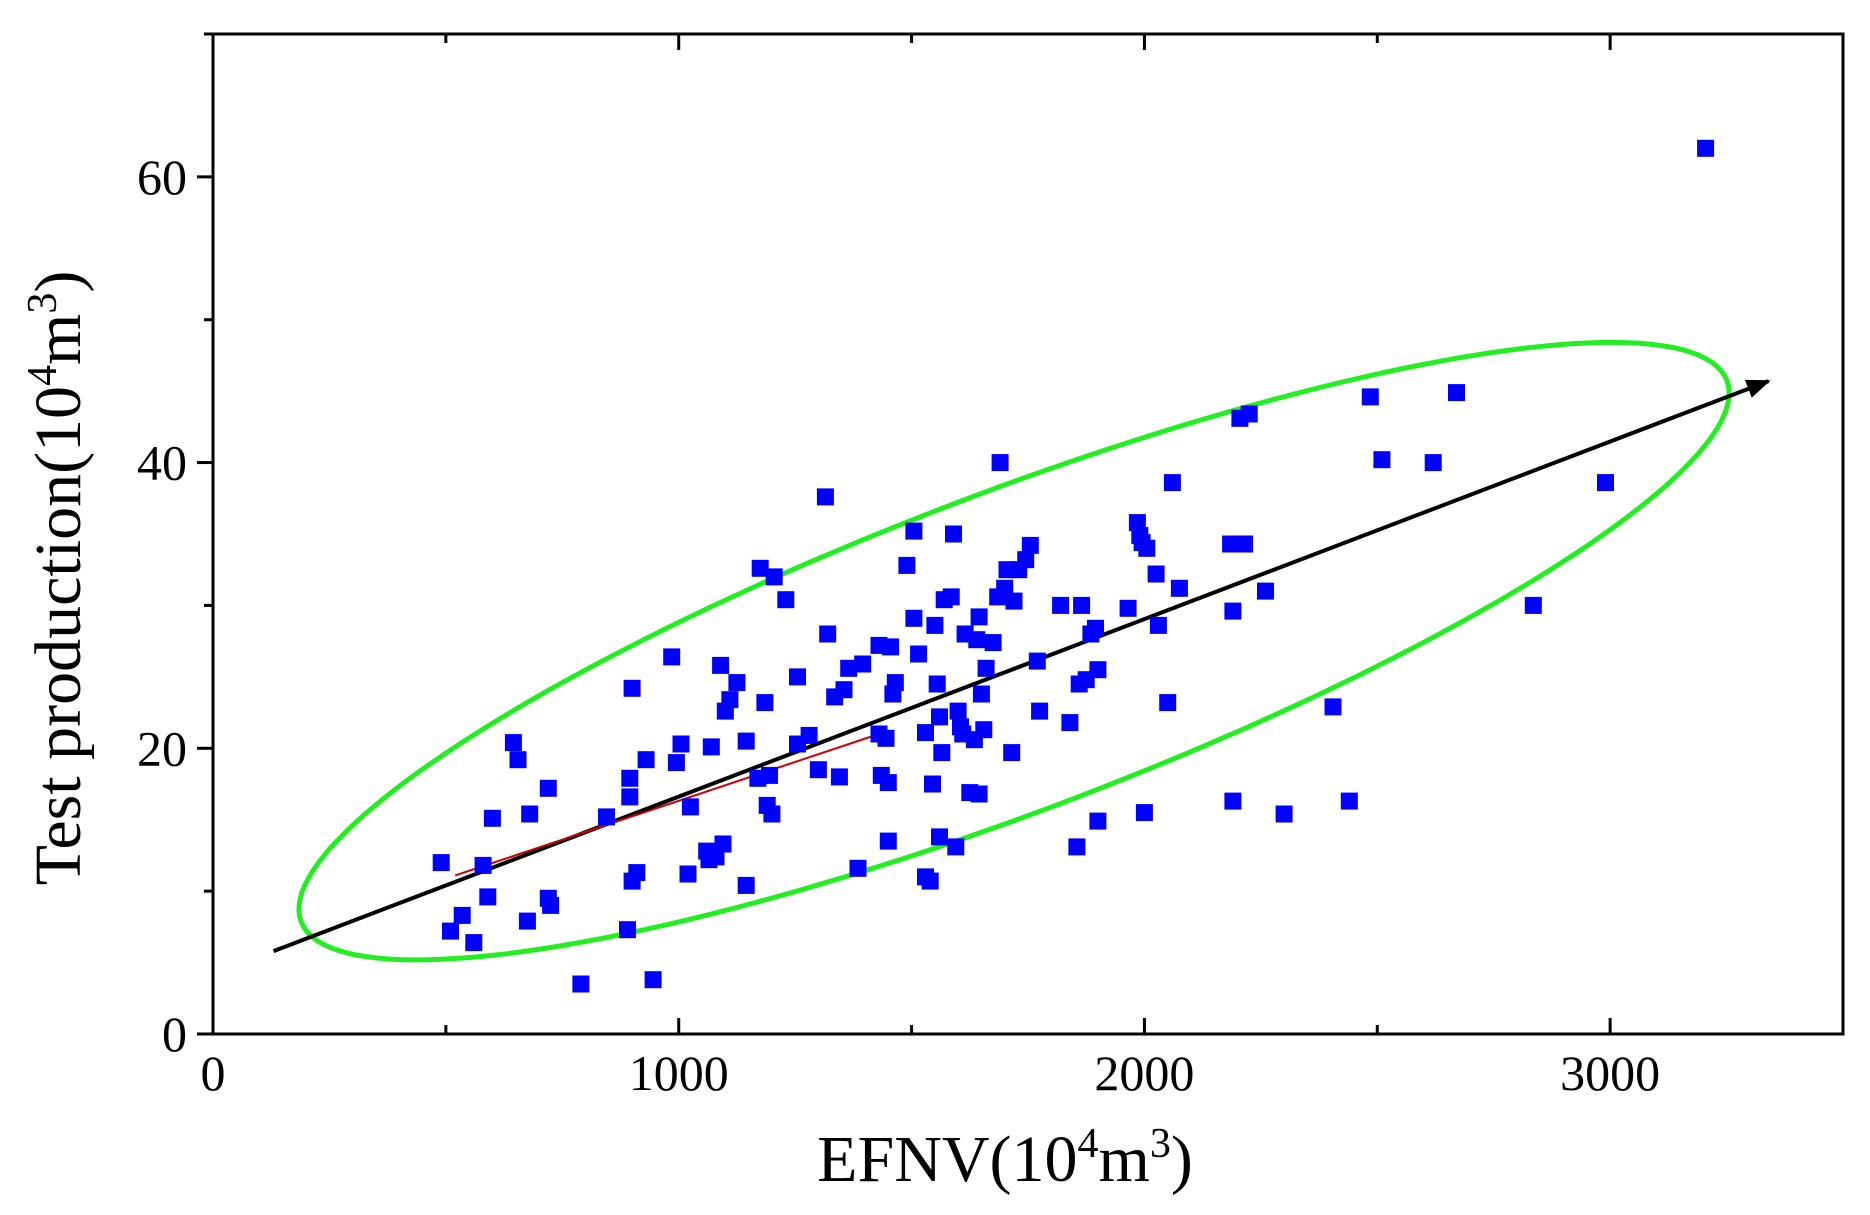  I want to click on y-tick-label: 20, so click(162, 748).